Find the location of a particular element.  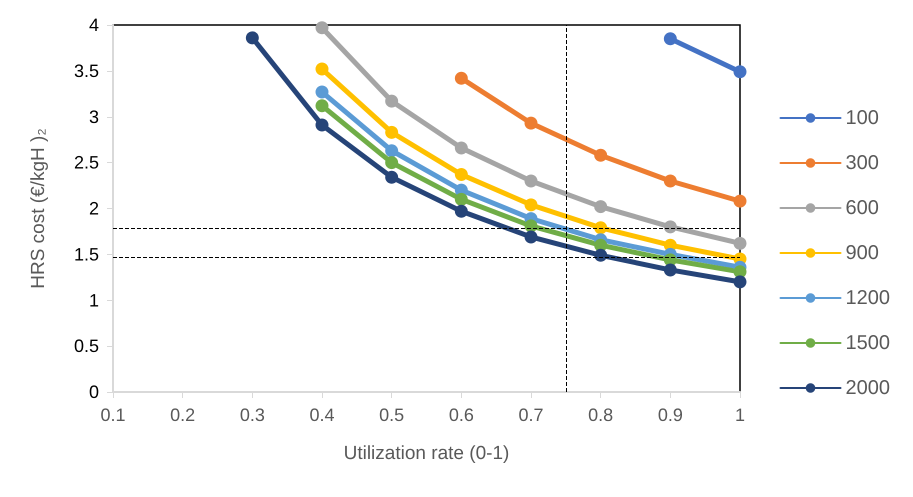

y-tick-label: 2 is located at coordinates (93, 208).